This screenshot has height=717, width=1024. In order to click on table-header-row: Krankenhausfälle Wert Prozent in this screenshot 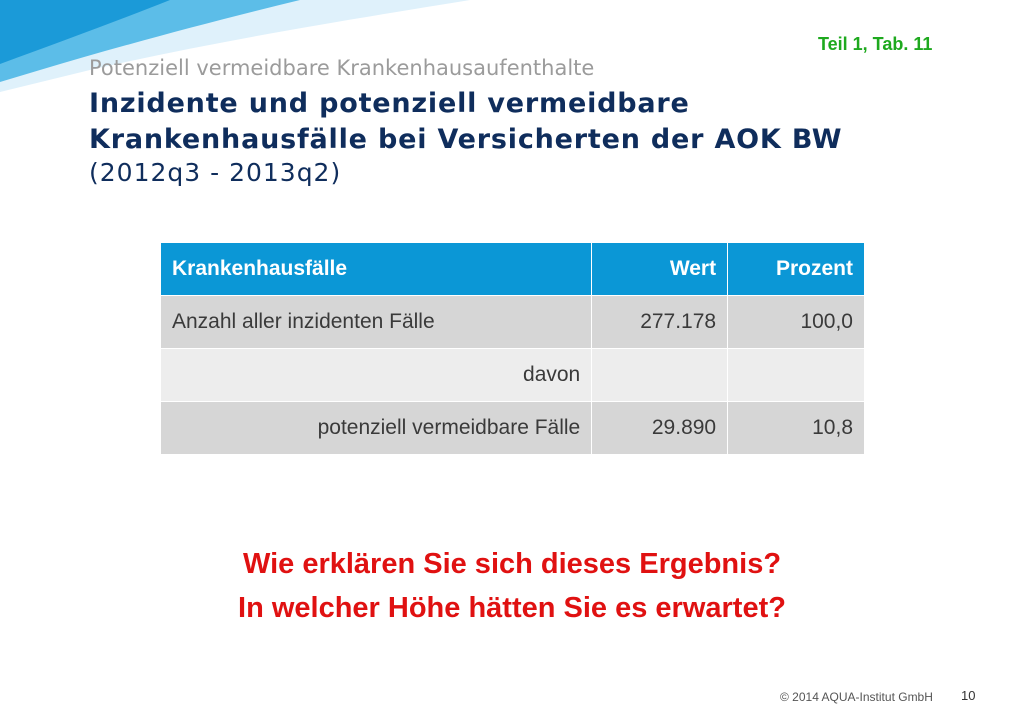, I will do `click(512, 269)`.